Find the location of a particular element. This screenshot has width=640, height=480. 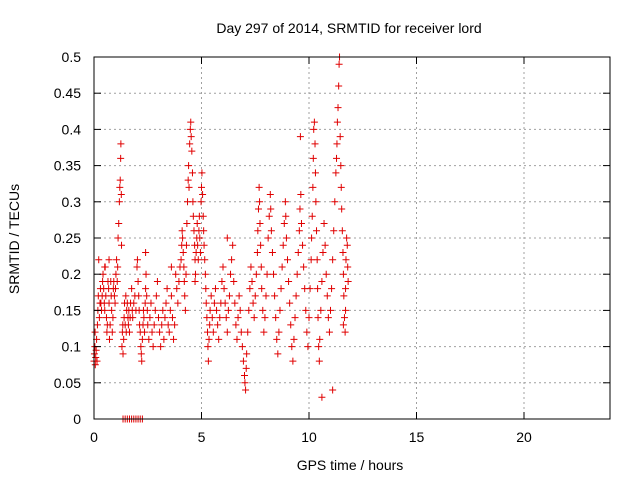

y-tick-label: 0.1 is located at coordinates (72, 347).